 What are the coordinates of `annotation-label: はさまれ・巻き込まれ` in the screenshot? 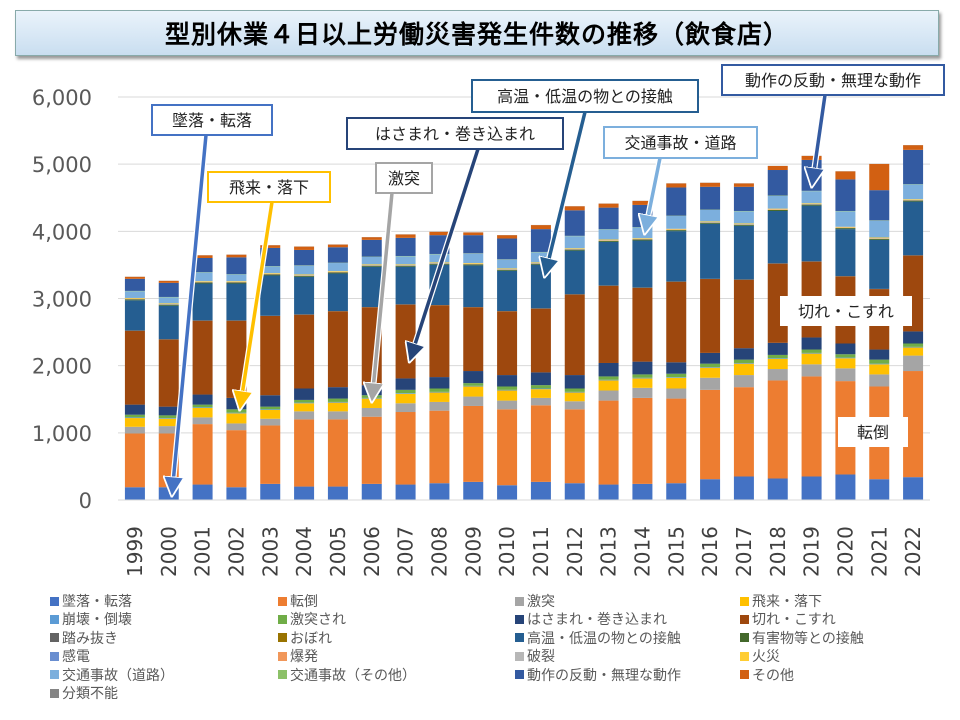 It's located at (455, 134).